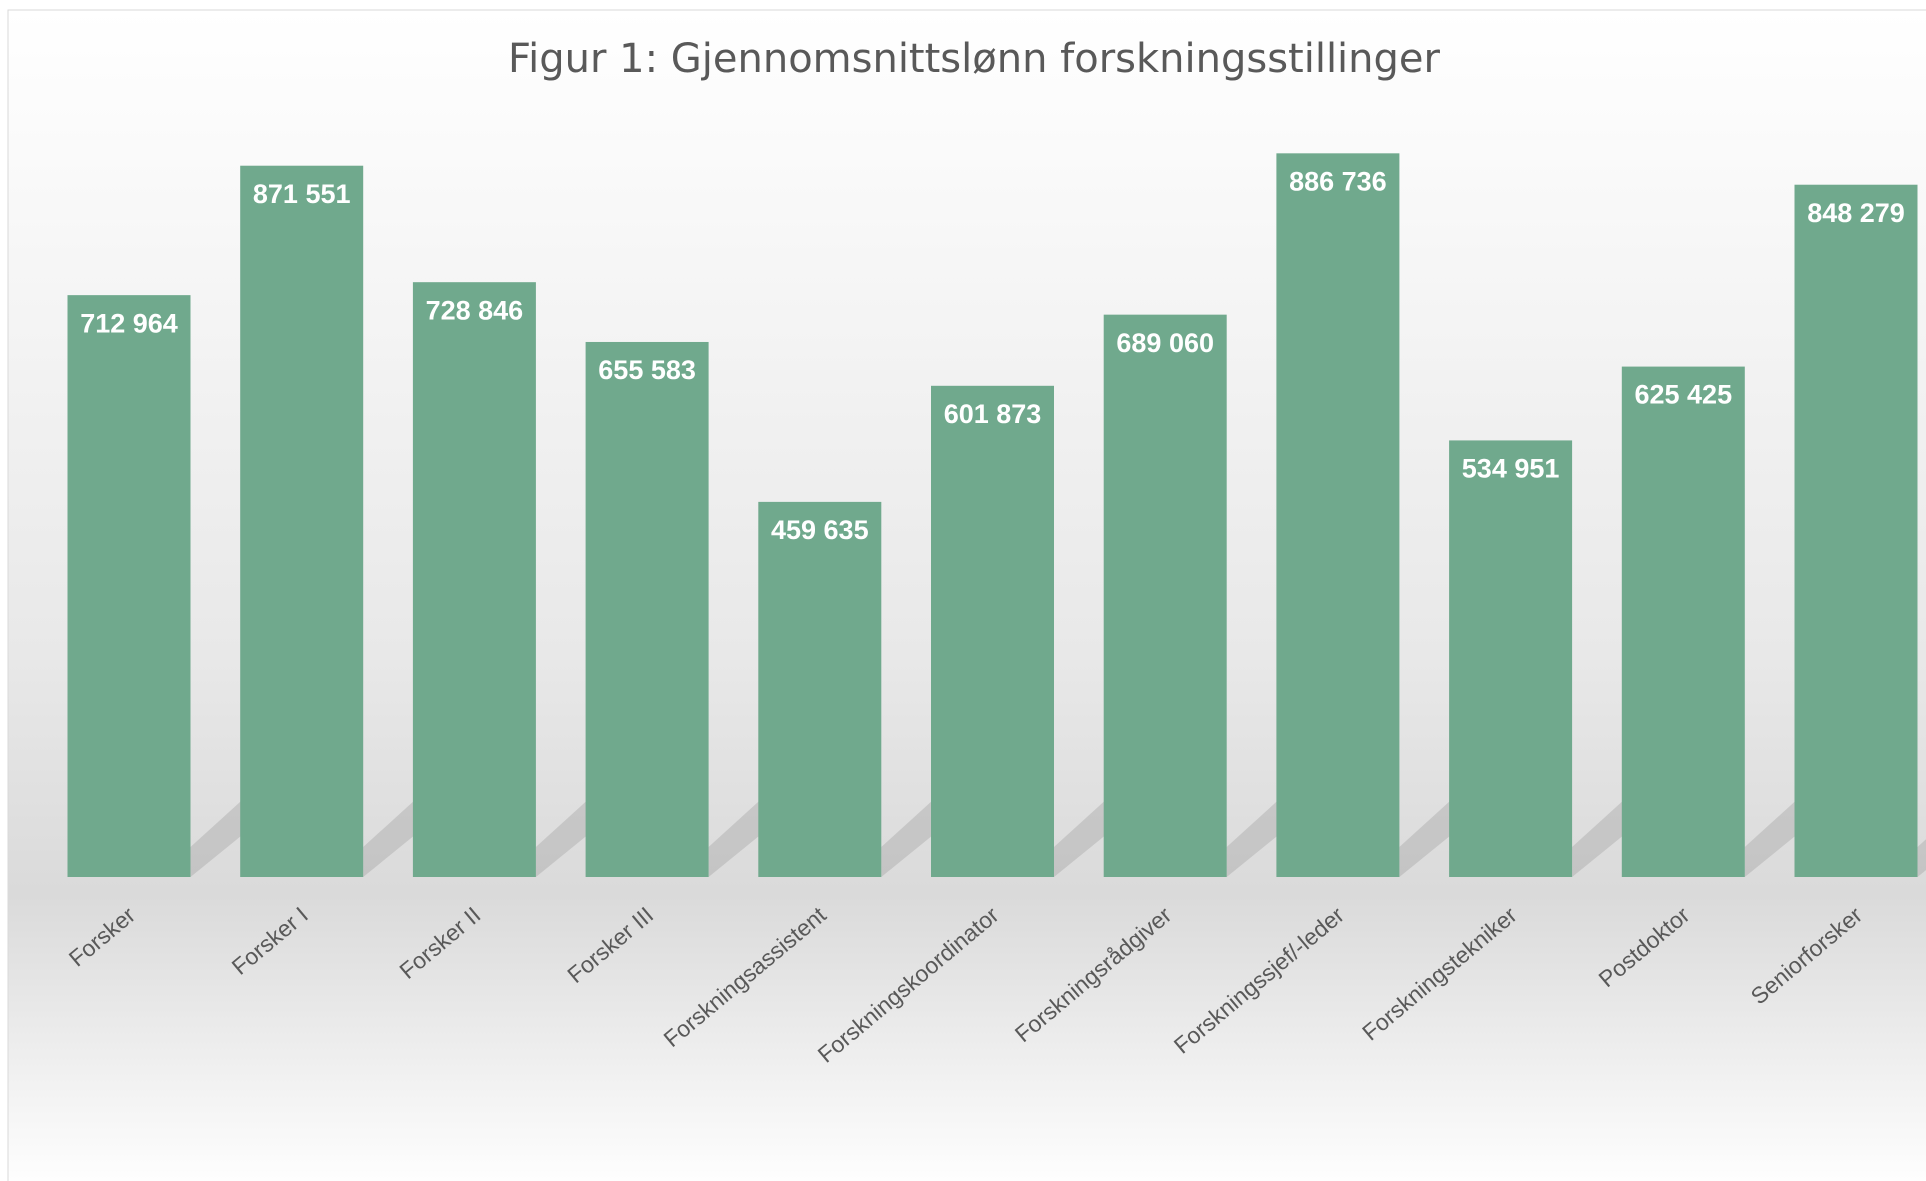 Image resolution: width=1926 pixels, height=1181 pixels. Describe the element at coordinates (1338, 181) in the screenshot. I see `data-label: 886 736` at that location.